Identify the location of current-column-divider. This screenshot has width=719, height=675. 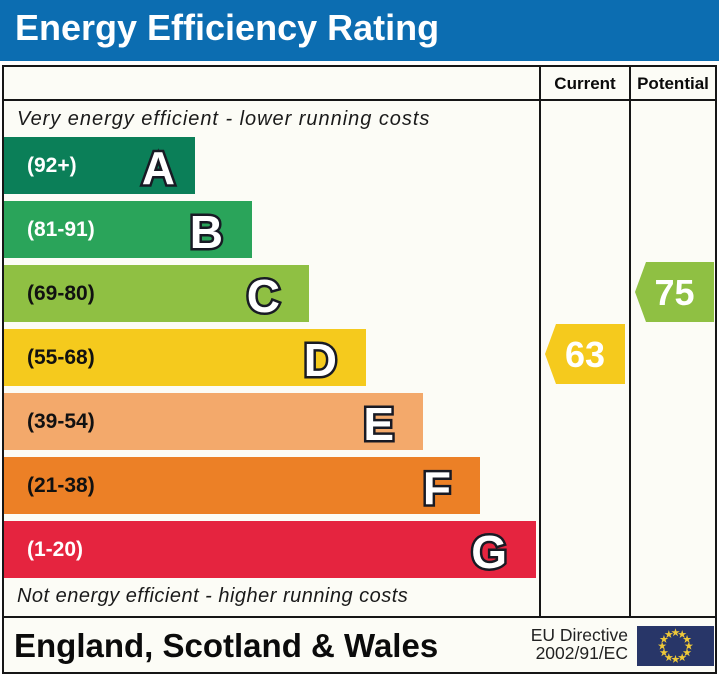
(540, 341).